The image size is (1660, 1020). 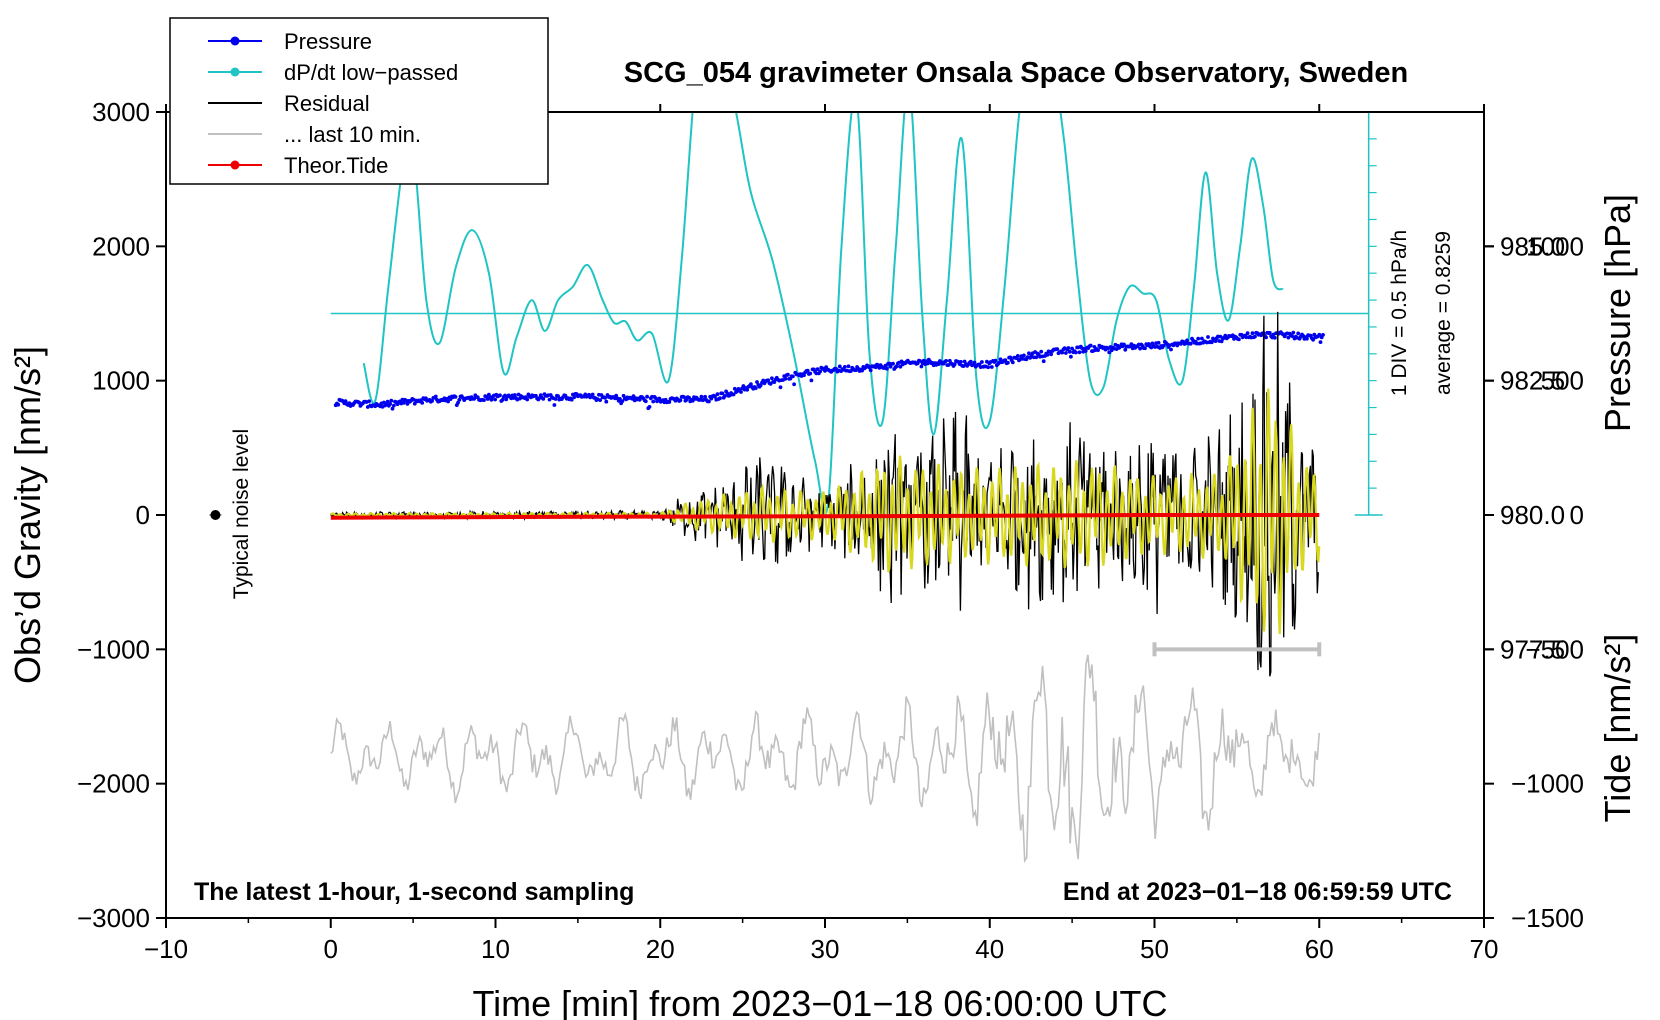 What do you see at coordinates (1484, 949) in the screenshot?
I see `x-tick-label: 70` at bounding box center [1484, 949].